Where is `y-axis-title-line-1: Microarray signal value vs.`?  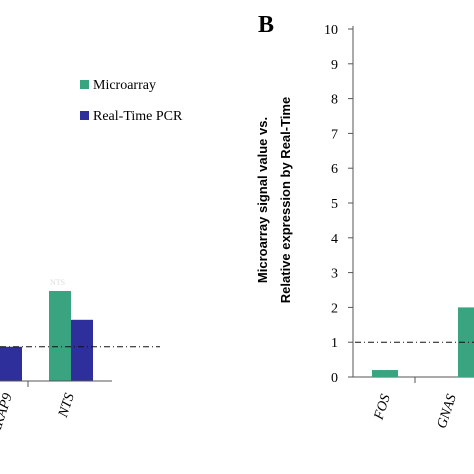
y-axis-title-line-1: Microarray signal value vs. is located at coordinates (262, 200).